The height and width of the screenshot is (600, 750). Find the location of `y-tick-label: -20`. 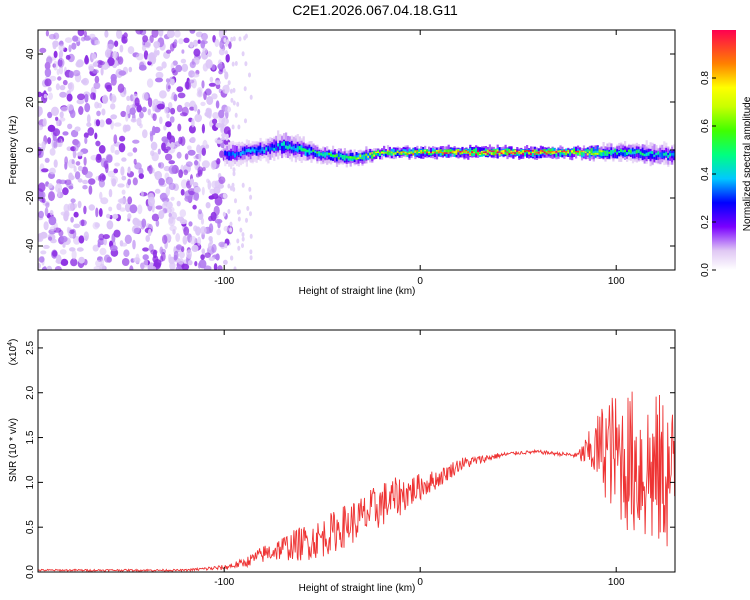

y-tick-label: -20 is located at coordinates (30, 197).